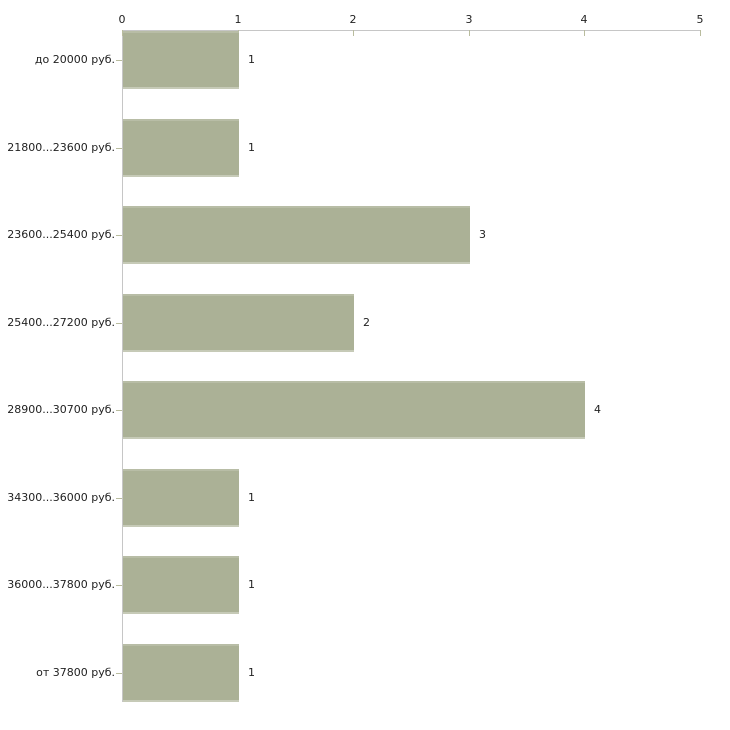  What do you see at coordinates (61, 497) in the screenshot?
I see `category-label: 34300...36000 руб.` at bounding box center [61, 497].